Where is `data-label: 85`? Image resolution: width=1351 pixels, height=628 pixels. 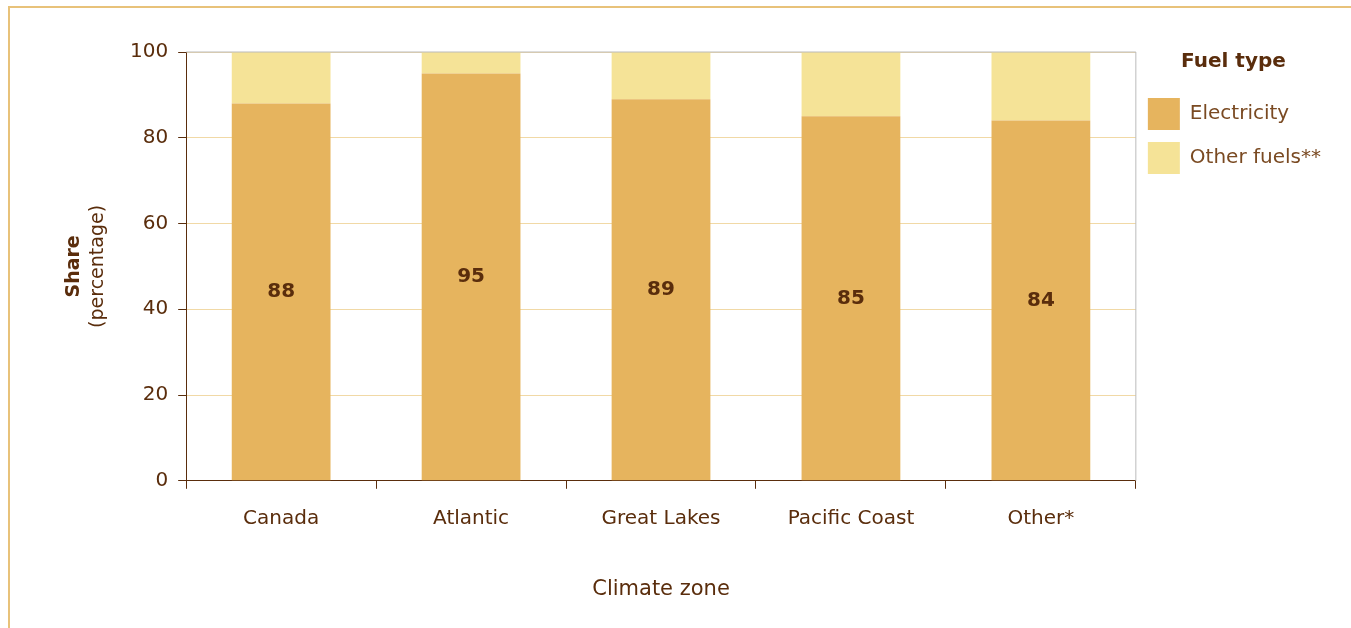 data-label: 85 is located at coordinates (851, 296).